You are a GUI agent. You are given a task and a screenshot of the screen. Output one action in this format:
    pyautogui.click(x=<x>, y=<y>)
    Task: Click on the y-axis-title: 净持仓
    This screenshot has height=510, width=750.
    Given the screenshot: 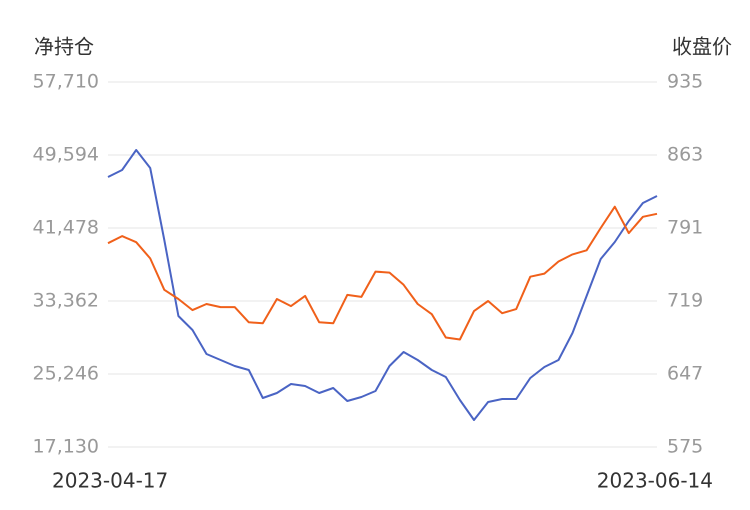 What is the action you would take?
    pyautogui.click(x=64, y=47)
    